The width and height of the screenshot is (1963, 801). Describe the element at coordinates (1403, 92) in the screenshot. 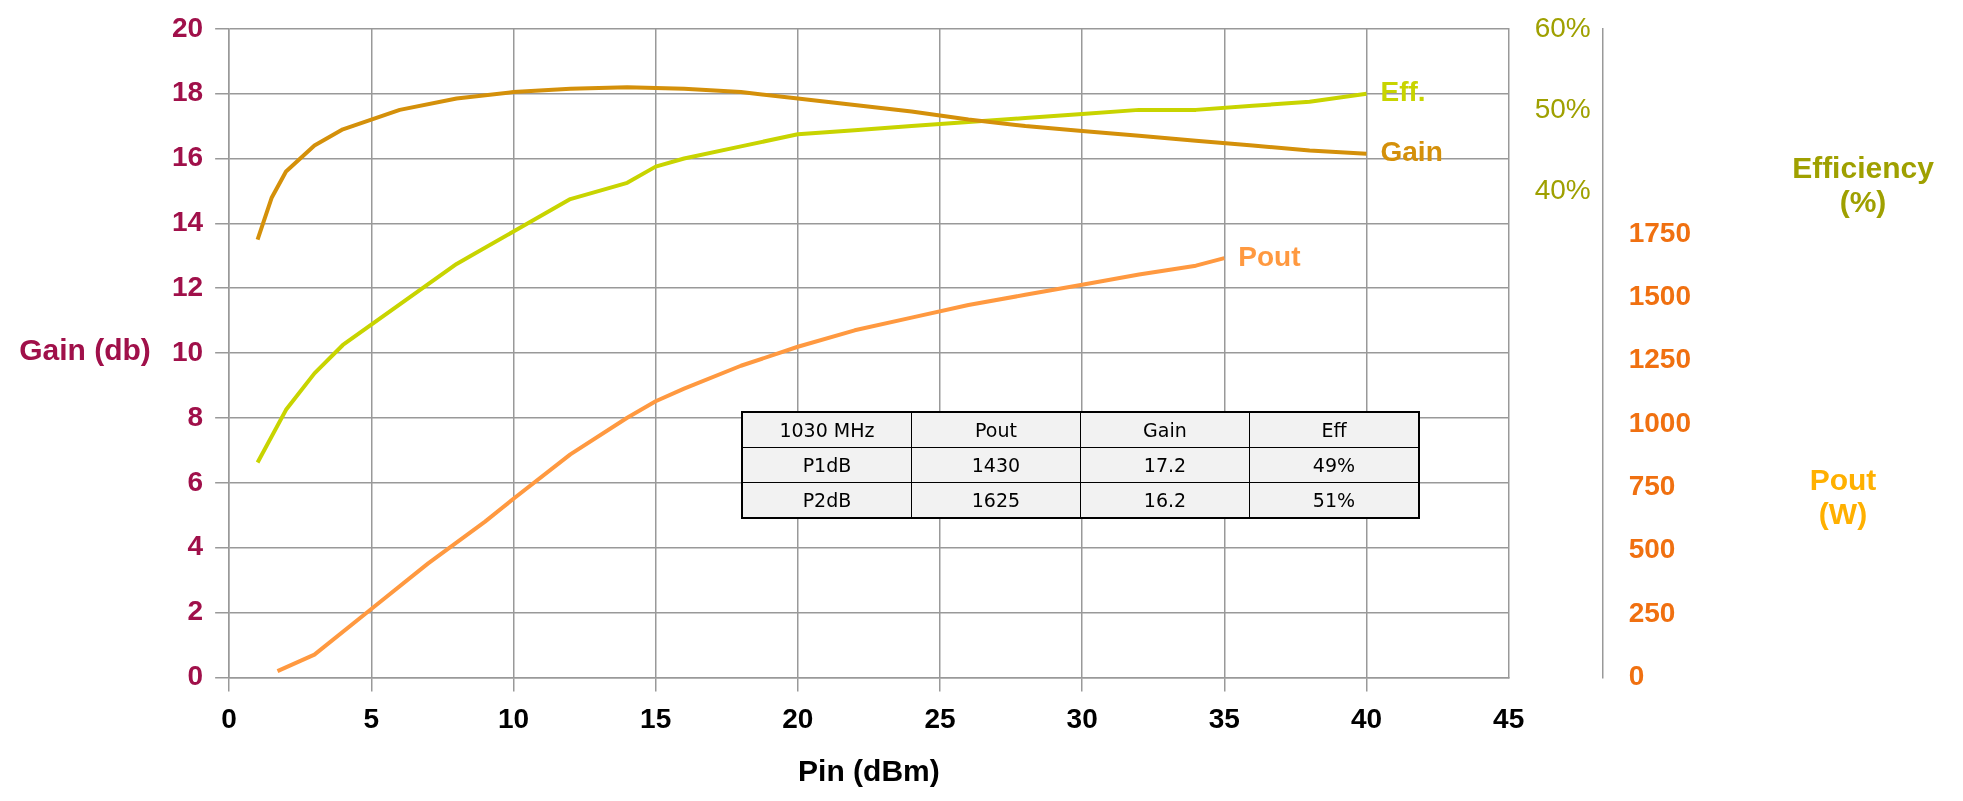

I see `series-label: Eff.` at that location.